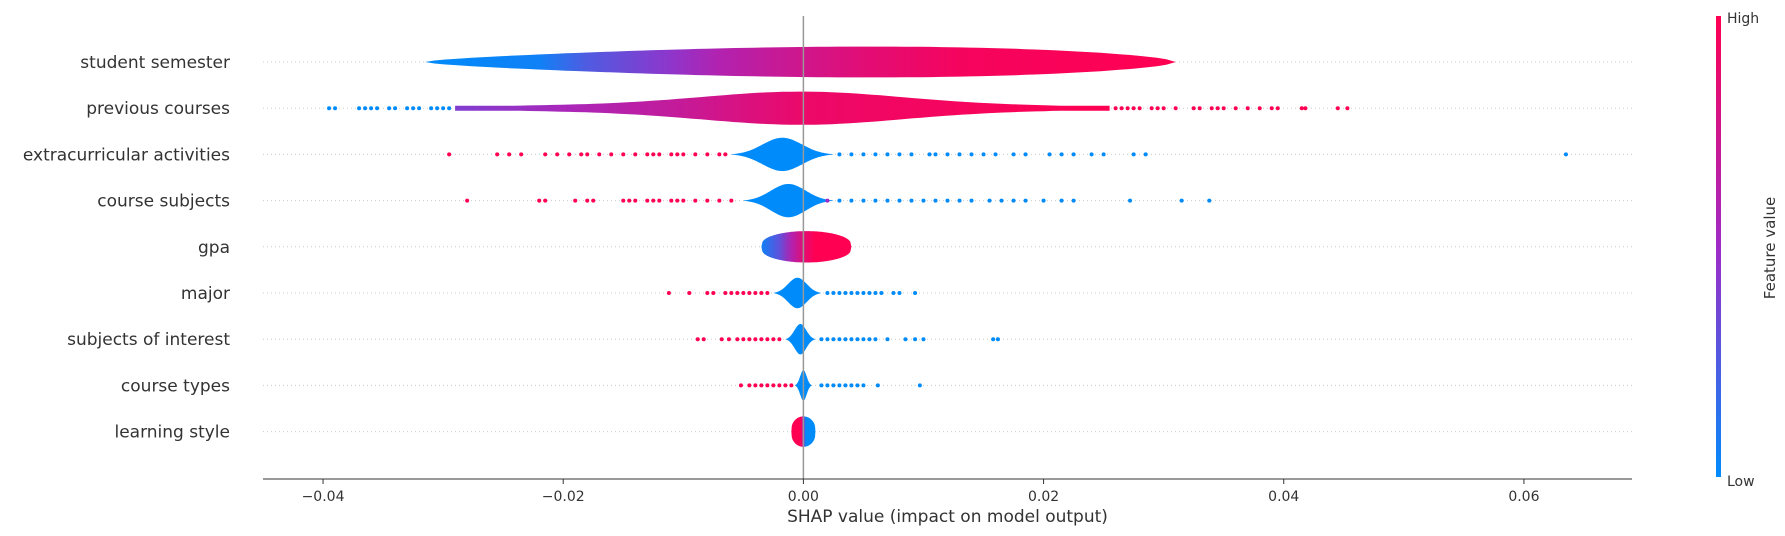 The height and width of the screenshot is (536, 1785). Describe the element at coordinates (175, 386) in the screenshot. I see `feature-label: course types` at that location.